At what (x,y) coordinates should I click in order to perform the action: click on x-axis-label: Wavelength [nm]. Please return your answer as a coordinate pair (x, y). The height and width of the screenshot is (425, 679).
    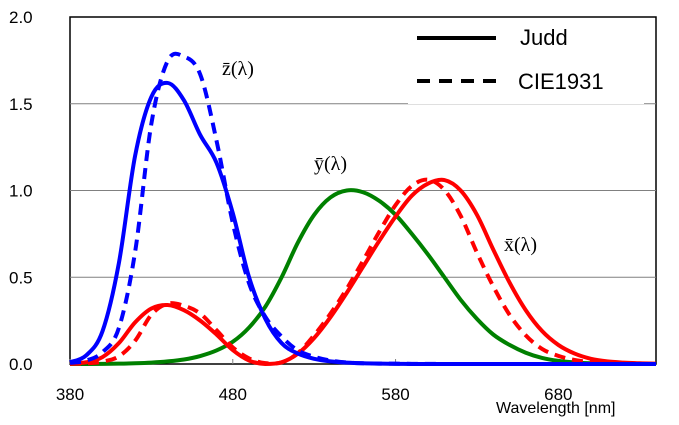
    Looking at the image, I should click on (555, 408).